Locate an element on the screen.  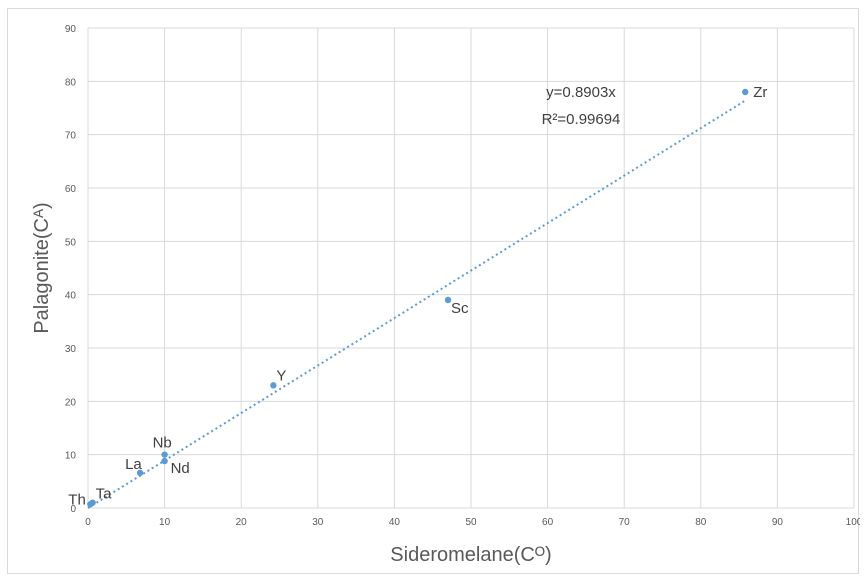
point-label: Ta is located at coordinates (104, 494).